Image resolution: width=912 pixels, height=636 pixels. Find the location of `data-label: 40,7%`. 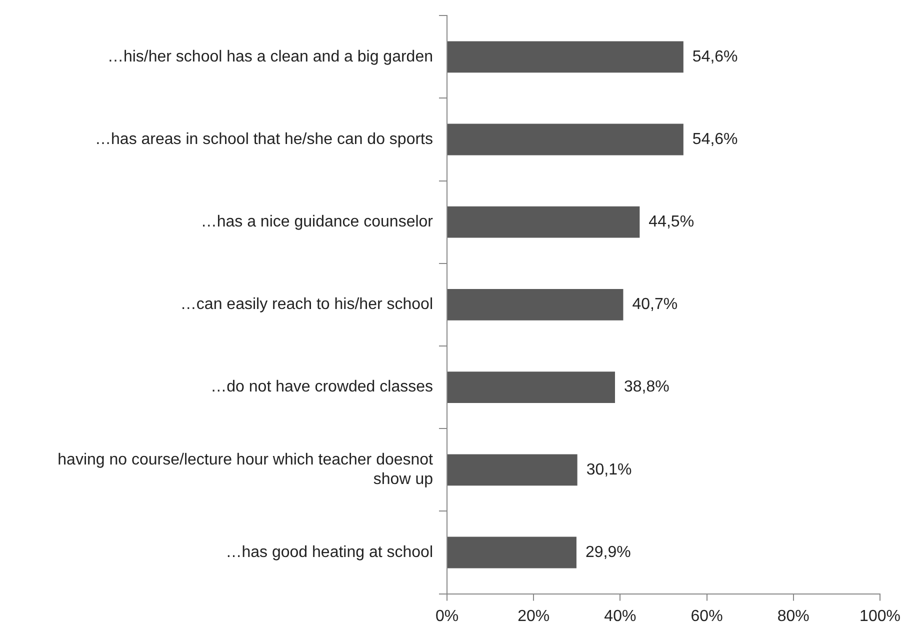

data-label: 40,7% is located at coordinates (655, 305).